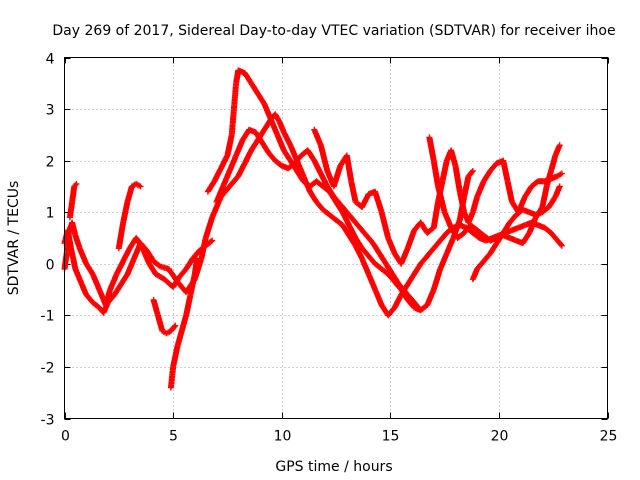 This screenshot has height=480, width=640. What do you see at coordinates (50, 60) in the screenshot?
I see `y-tick-label: 4` at bounding box center [50, 60].